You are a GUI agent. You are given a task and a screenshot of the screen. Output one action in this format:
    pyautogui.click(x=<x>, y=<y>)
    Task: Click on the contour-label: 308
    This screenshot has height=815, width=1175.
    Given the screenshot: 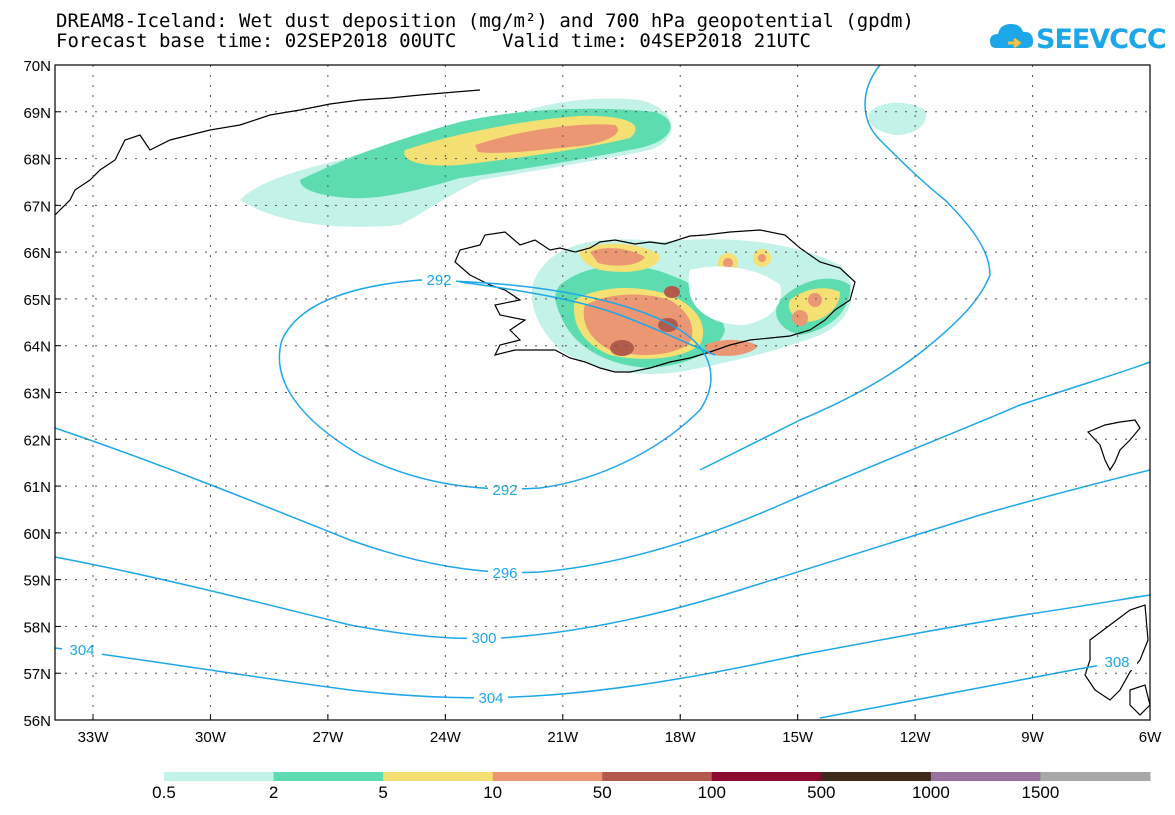 What is the action you would take?
    pyautogui.click(x=1116, y=662)
    